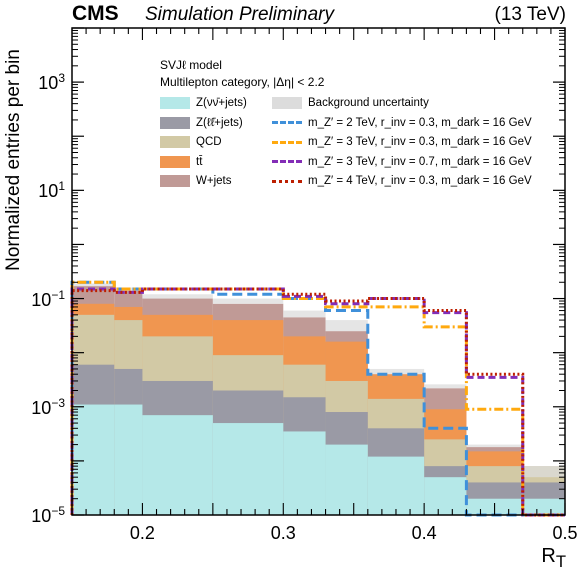 The image size is (580, 576). Describe the element at coordinates (553, 558) in the screenshot. I see `x-axis-label: RT` at that location.